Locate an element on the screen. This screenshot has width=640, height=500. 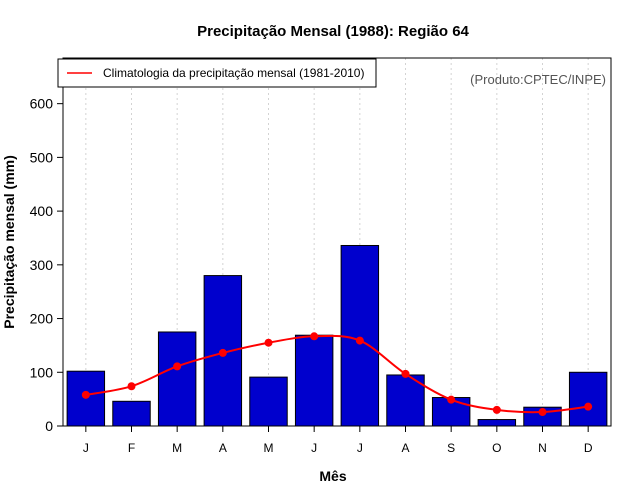
y-tick-label: 200 is located at coordinates (42, 319).